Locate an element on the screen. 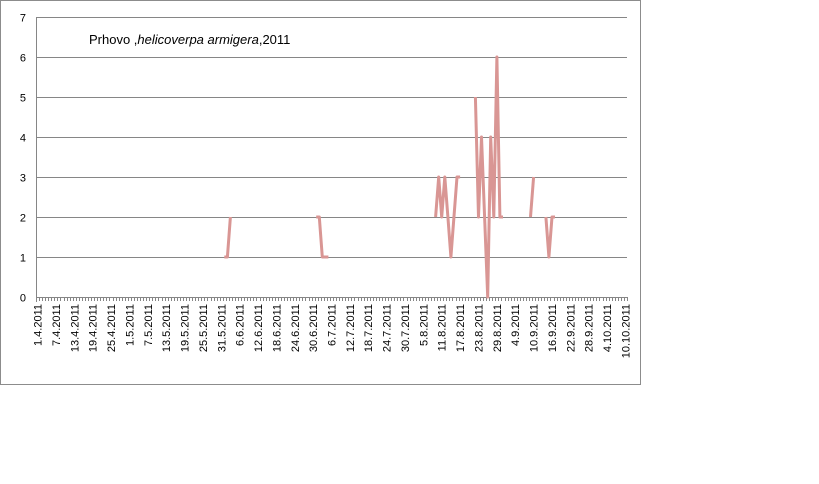  x-tick-label: 31.5.2011 is located at coordinates (222, 328).